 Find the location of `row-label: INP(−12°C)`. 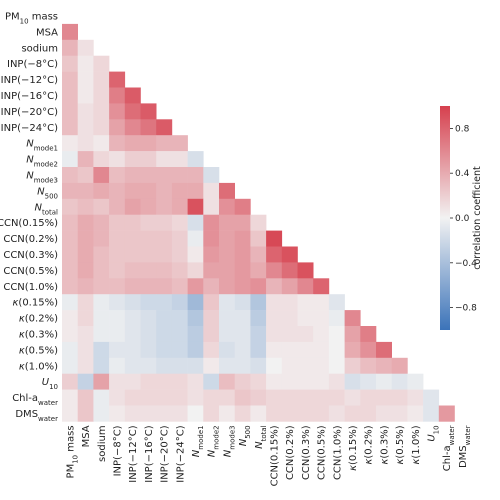

row-label: INP(−12°C) is located at coordinates (29, 80).